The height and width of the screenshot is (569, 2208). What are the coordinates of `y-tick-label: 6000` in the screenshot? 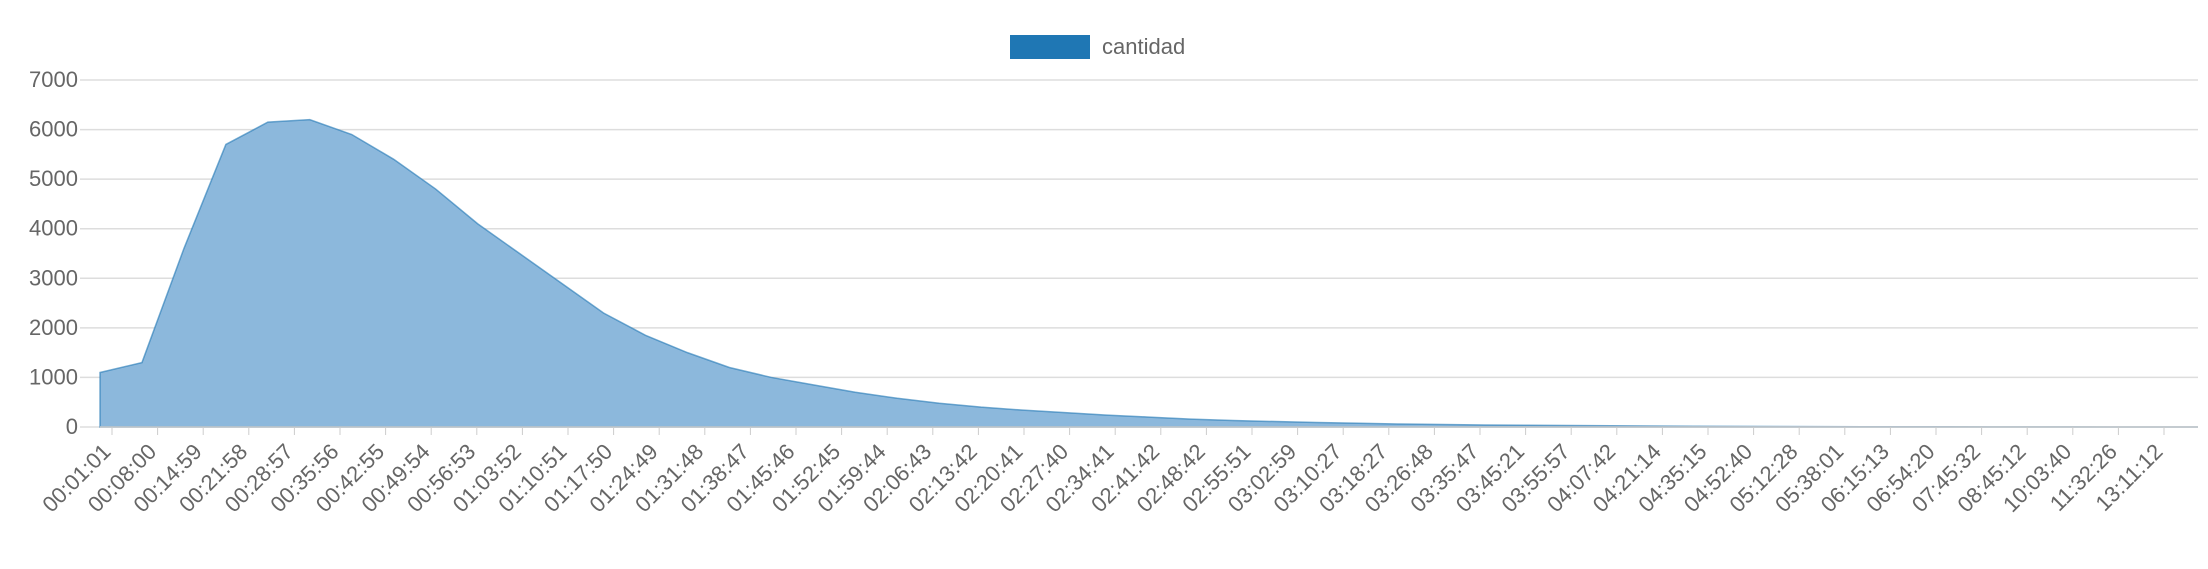 It's located at (53, 129).